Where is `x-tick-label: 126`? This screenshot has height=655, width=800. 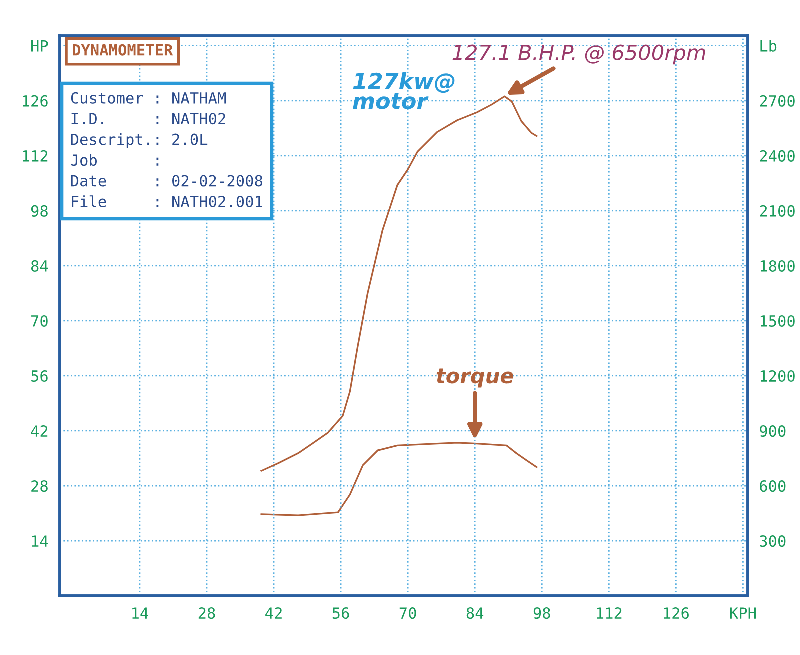
x-tick-label: 126 is located at coordinates (676, 614).